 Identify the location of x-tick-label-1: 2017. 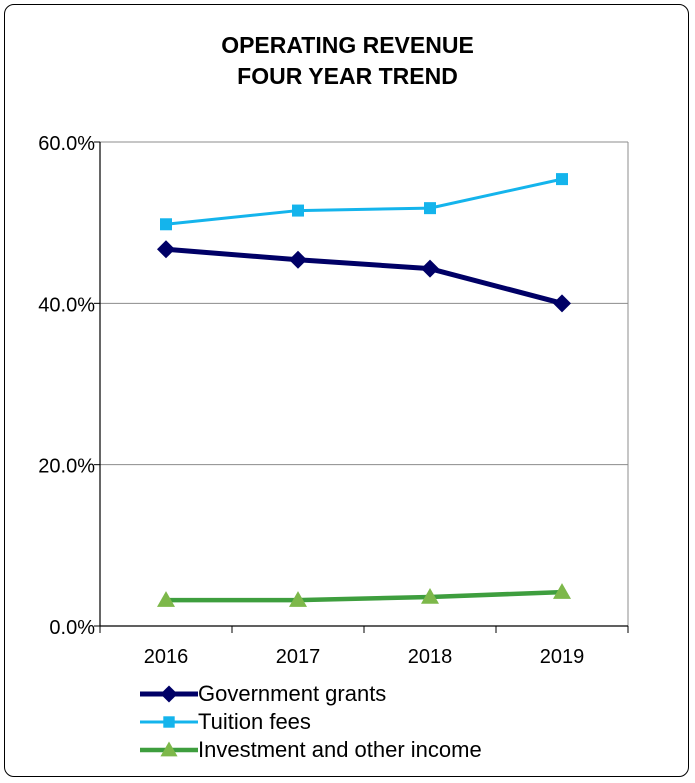
(298, 657).